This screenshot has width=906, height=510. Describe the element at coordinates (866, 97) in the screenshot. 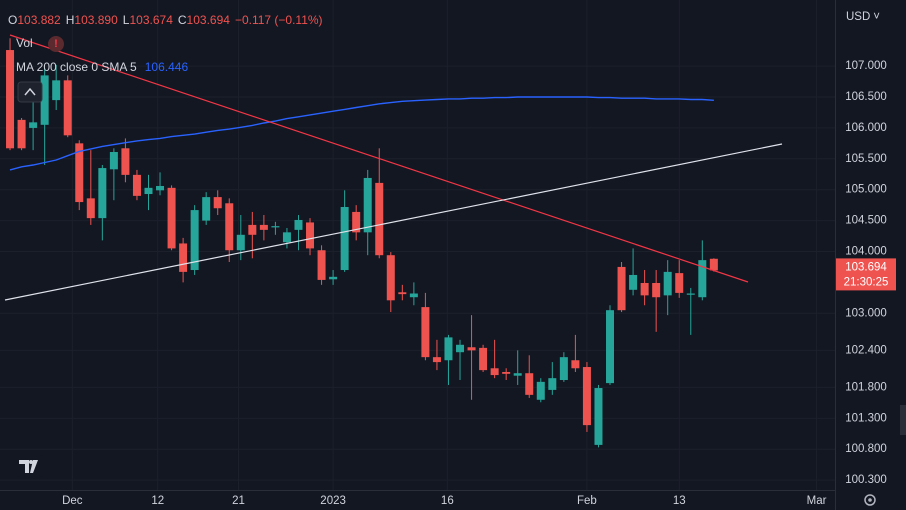

I see `y-tick-label: 106.500` at that location.